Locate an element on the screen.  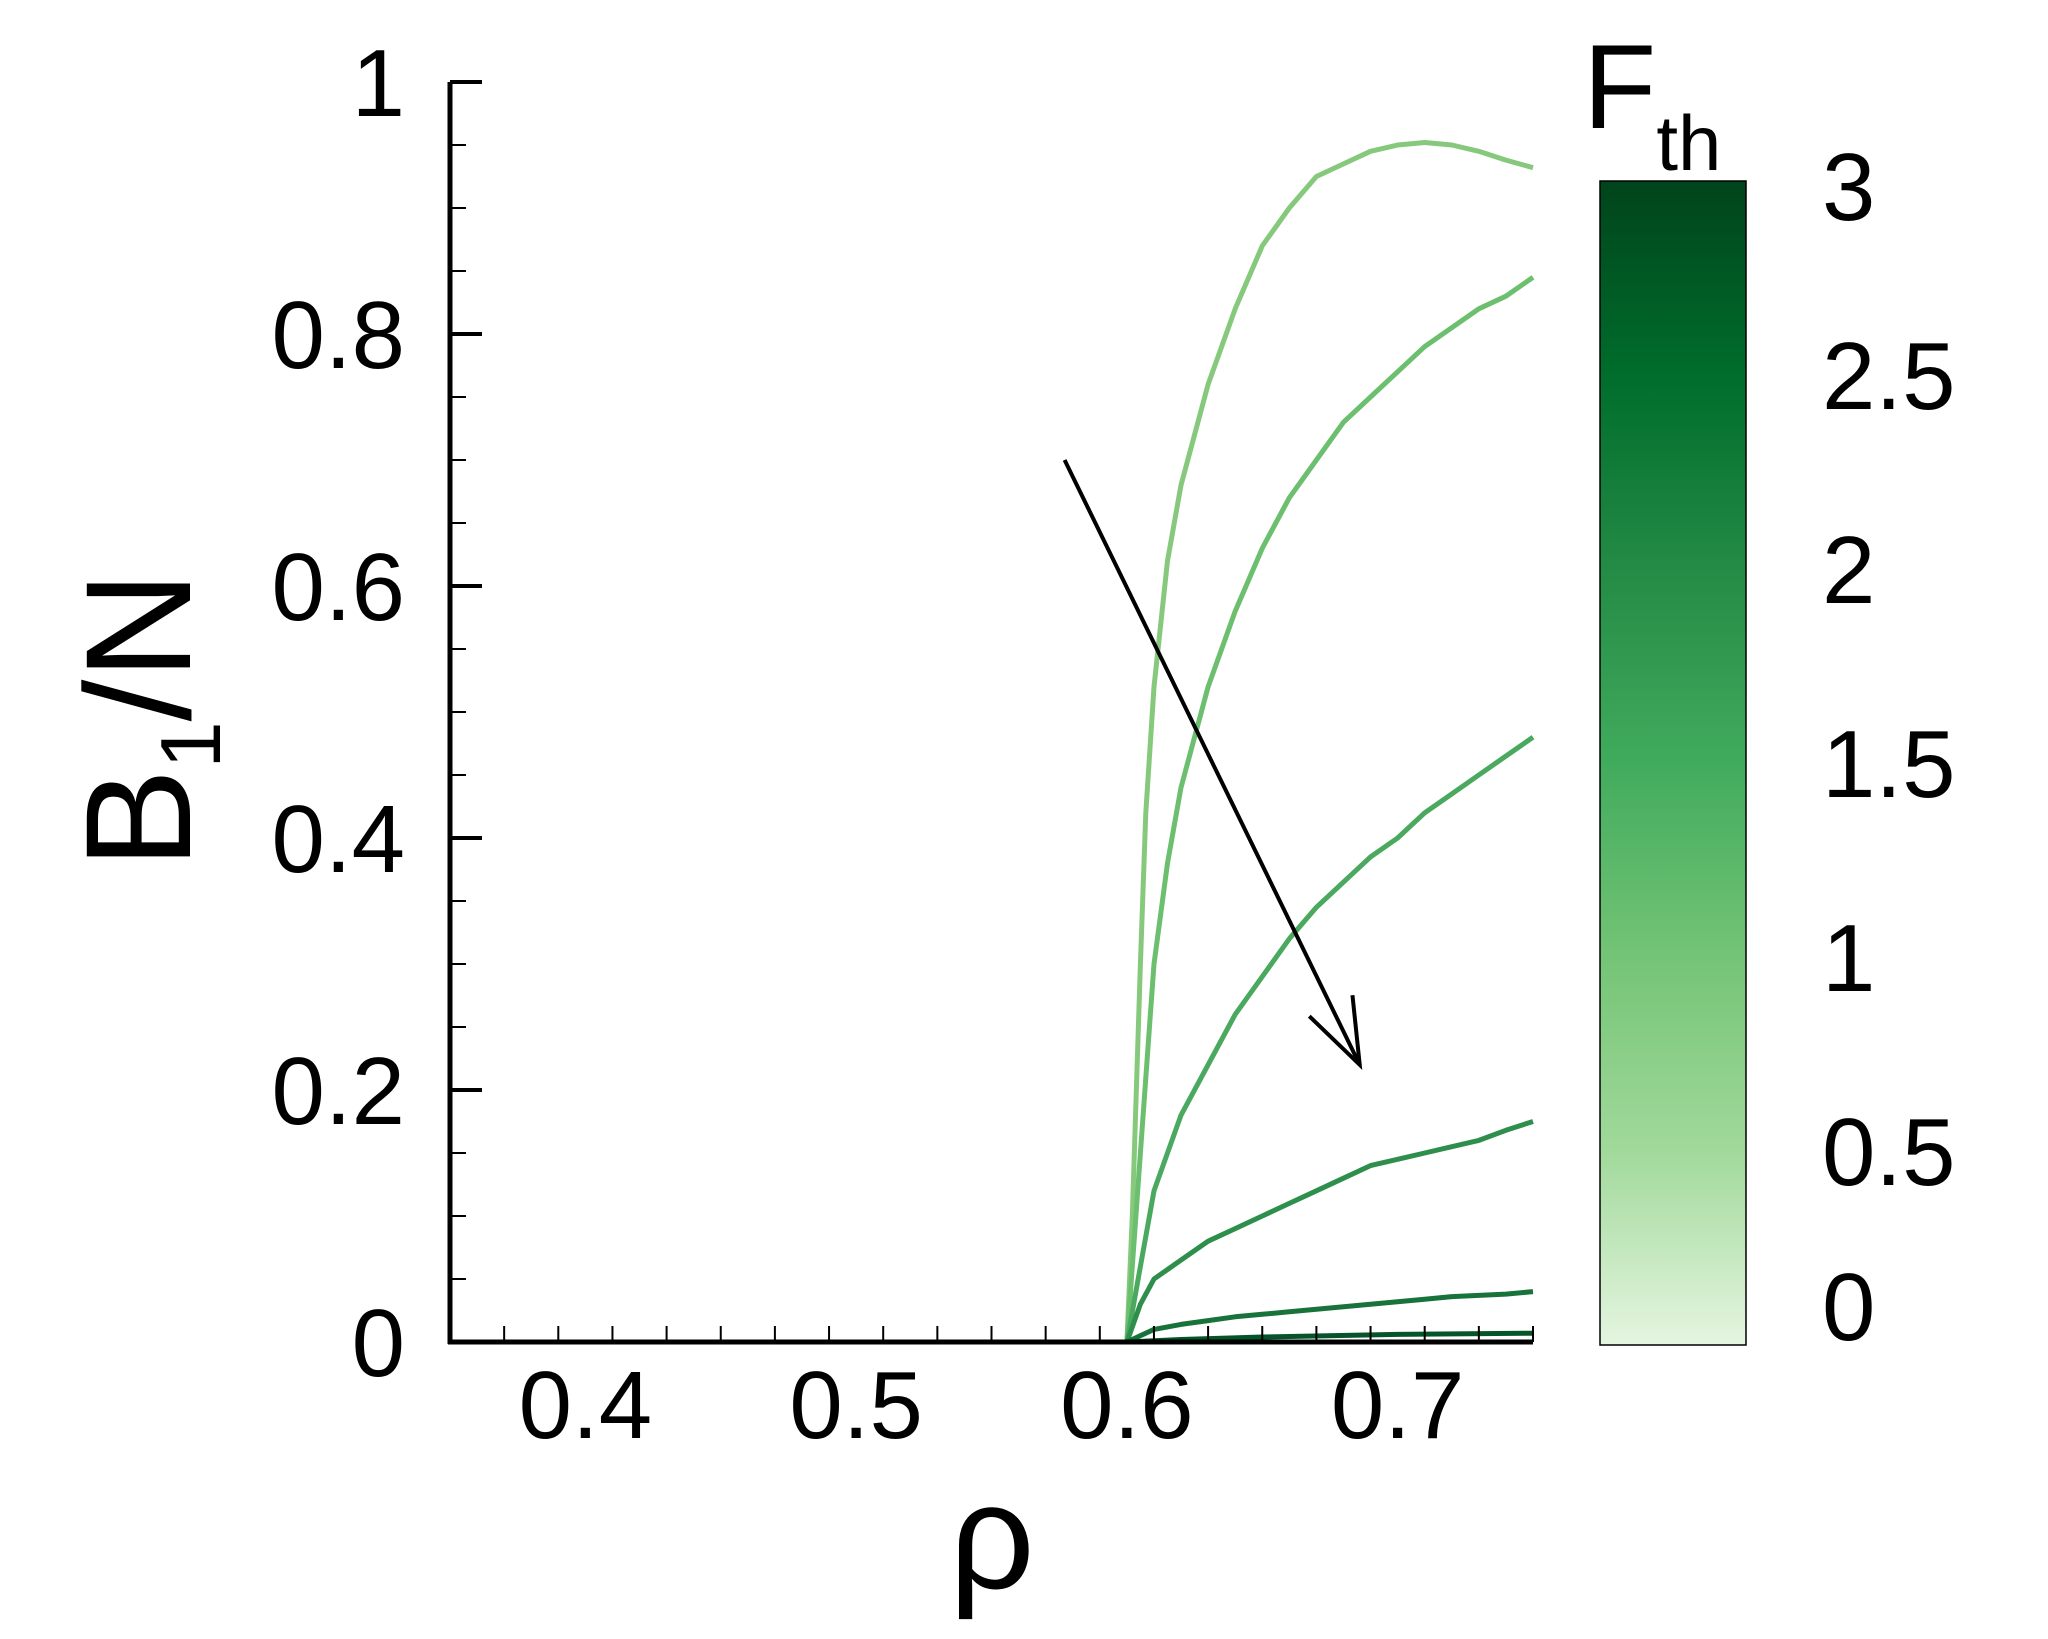
y-axis-title-main: B is located at coordinates (138, 819).